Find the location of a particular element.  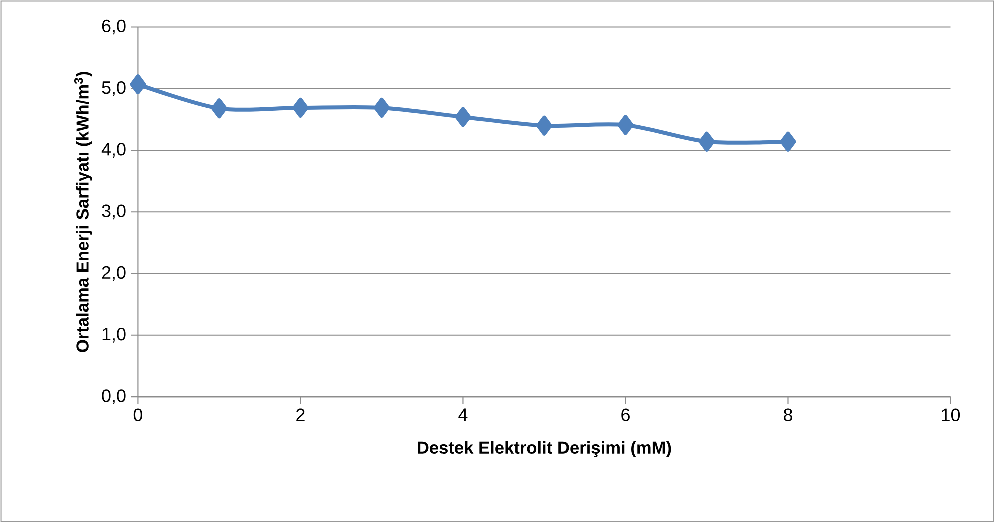

y-tick-label: 6,0 is located at coordinates (114, 27).